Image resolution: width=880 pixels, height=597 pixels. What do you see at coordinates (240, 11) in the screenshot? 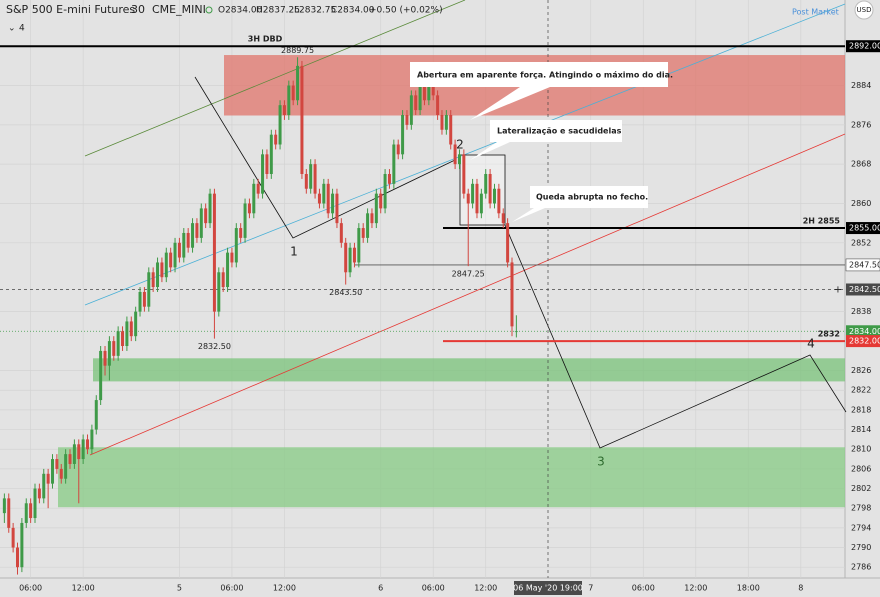
I see `ohlc-open: O2834.00` at bounding box center [240, 11].